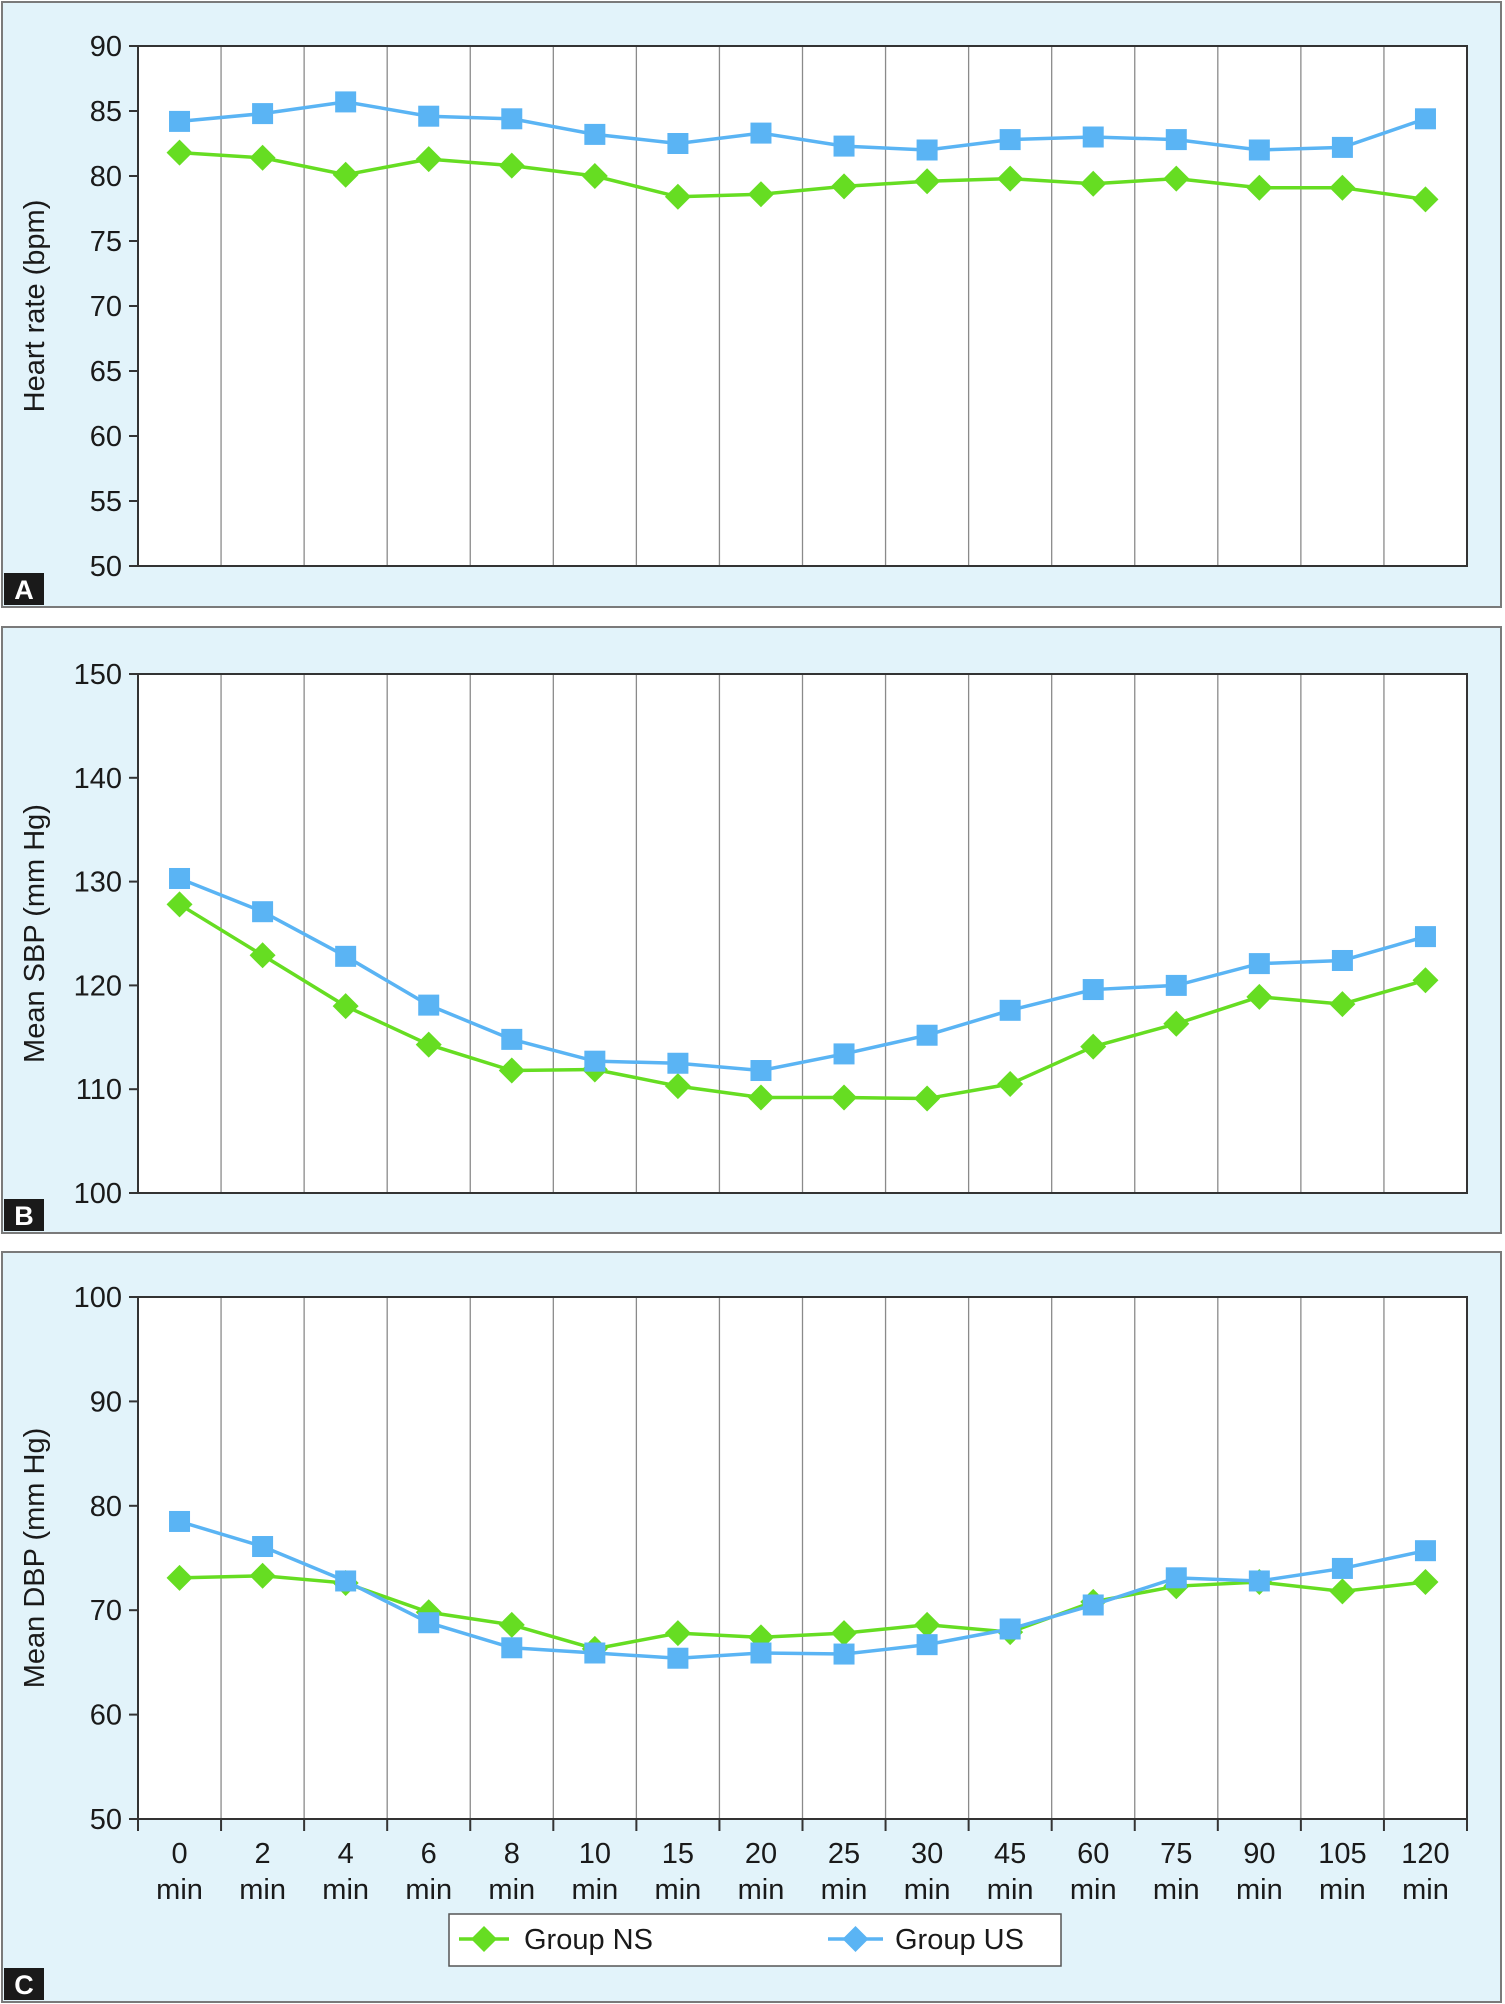 The height and width of the screenshot is (2004, 1505). I want to click on x-tick-label: 4, so click(346, 1854).